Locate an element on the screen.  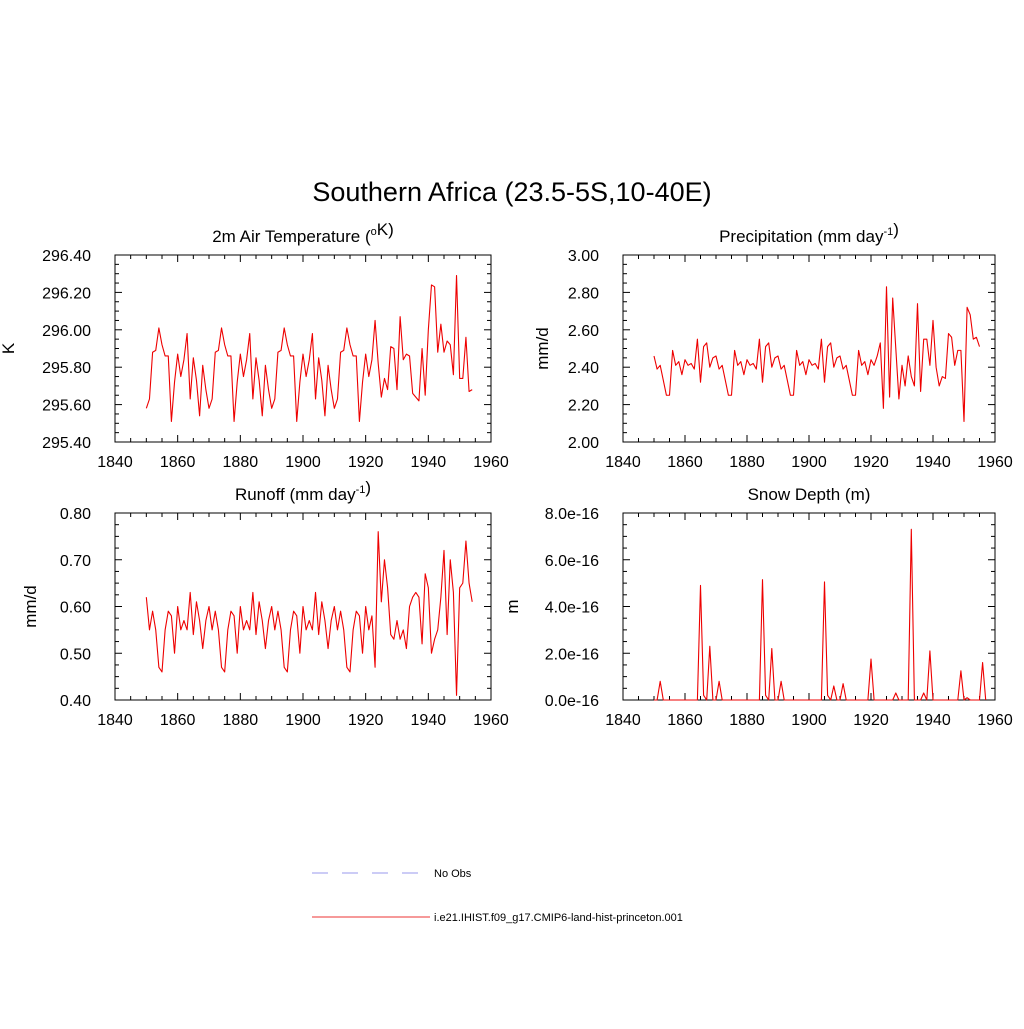
y-tick-label: 3.00 is located at coordinates (583, 256).